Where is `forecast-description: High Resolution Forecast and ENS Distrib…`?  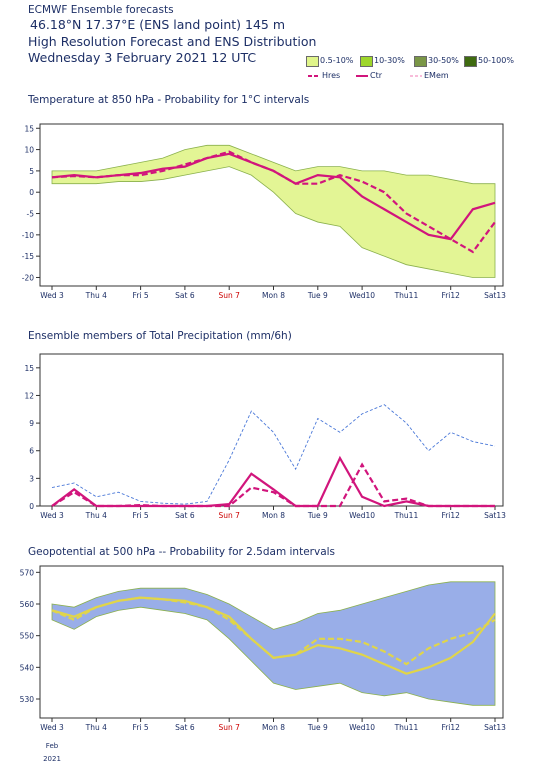 forecast-description: High Resolution Forecast and ENS Distrib… is located at coordinates (172, 41).